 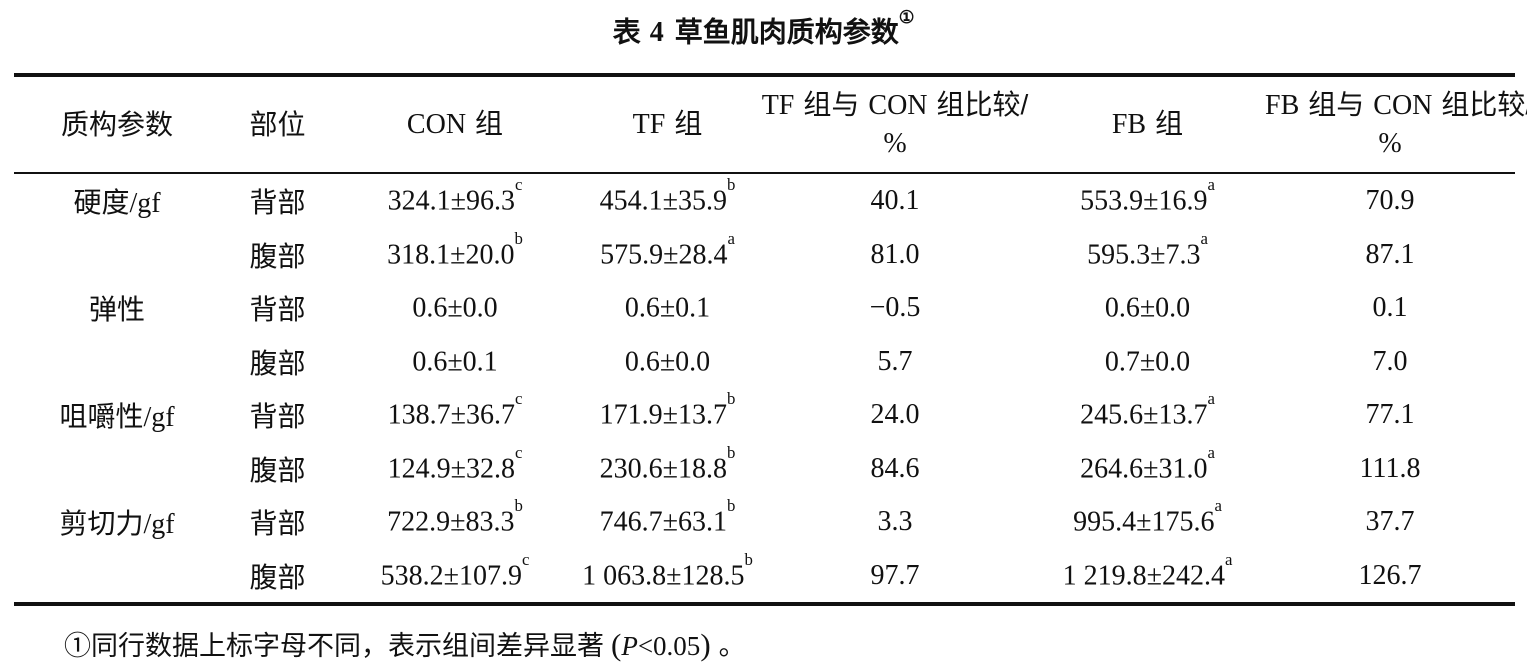 What do you see at coordinates (1390, 361) in the screenshot?
I see `fb-vs-con-cell: 7.0` at bounding box center [1390, 361].